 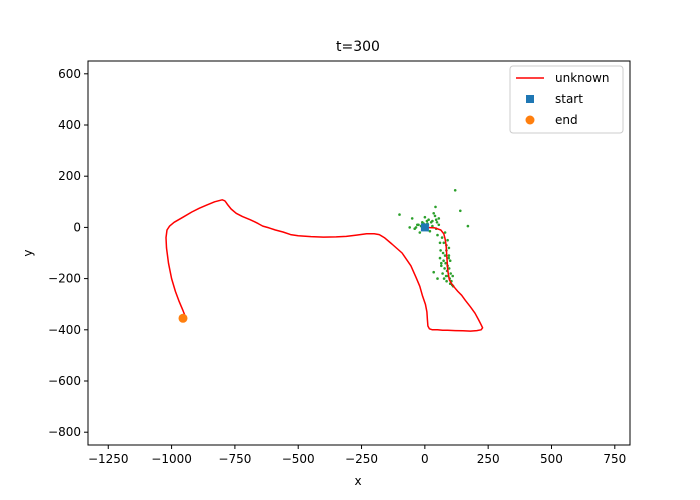 What do you see at coordinates (69, 125) in the screenshot?
I see `y-tick-label: 400` at bounding box center [69, 125].